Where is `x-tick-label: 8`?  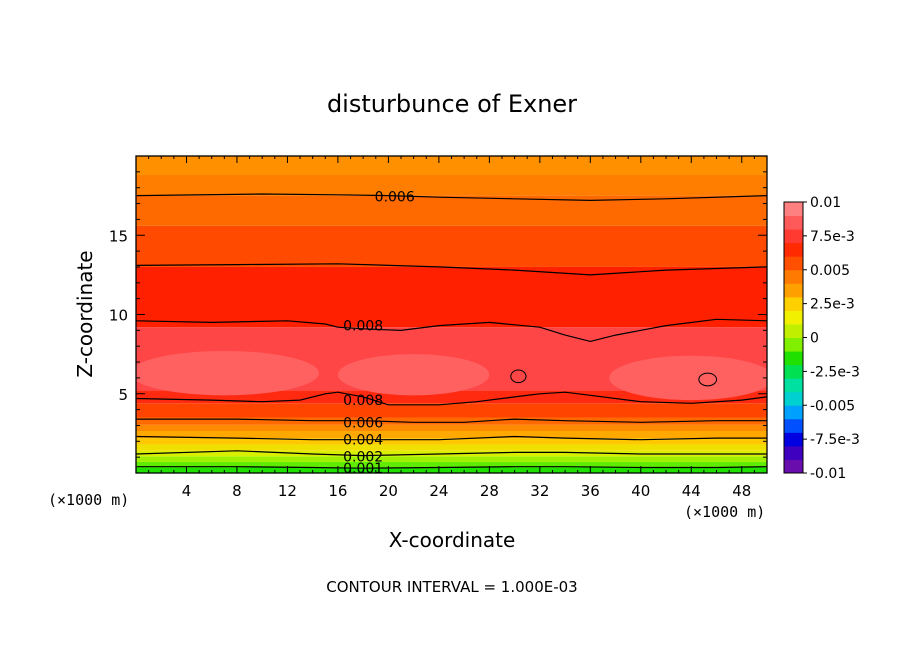
x-tick-label: 8 is located at coordinates (237, 491).